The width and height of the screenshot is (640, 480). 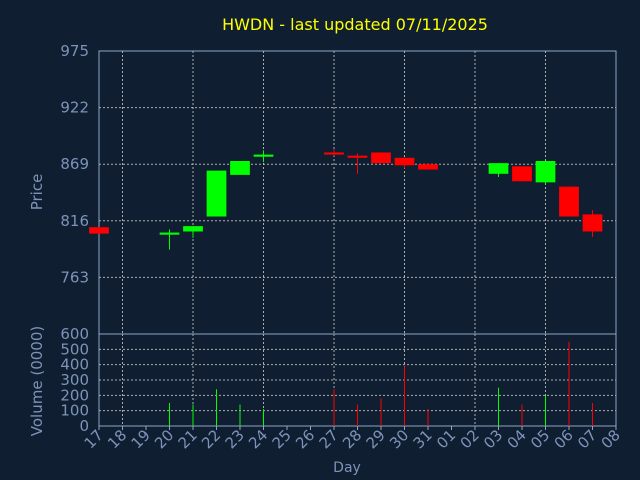 What do you see at coordinates (74, 221) in the screenshot?
I see `price-tick-label: 816` at bounding box center [74, 221].